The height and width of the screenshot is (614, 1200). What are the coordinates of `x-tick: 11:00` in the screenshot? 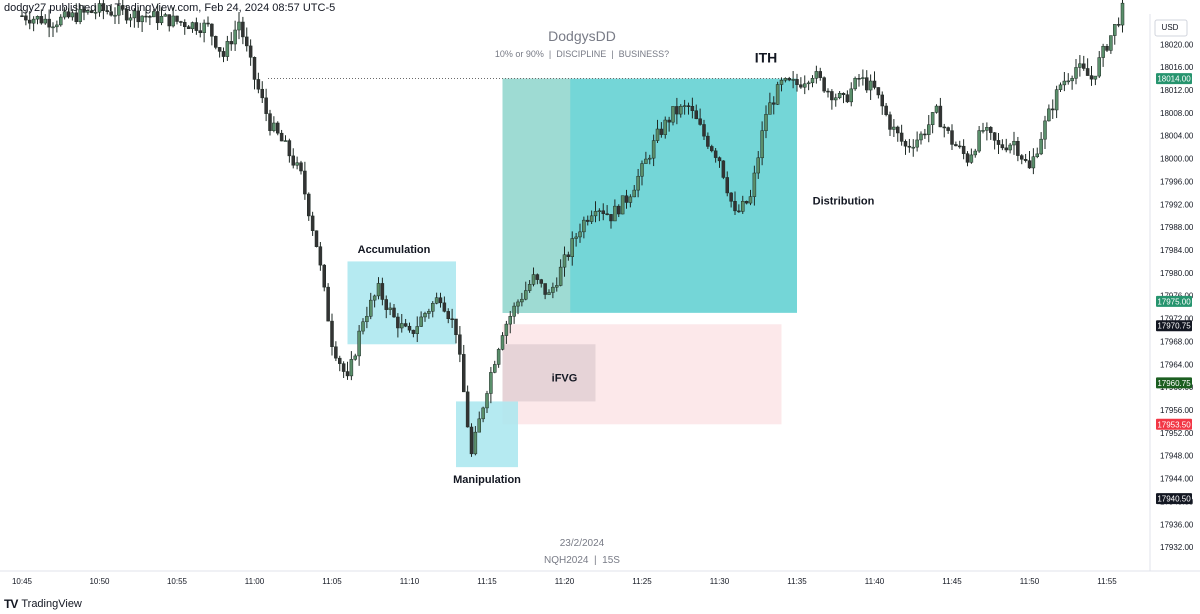 It's located at (255, 581).